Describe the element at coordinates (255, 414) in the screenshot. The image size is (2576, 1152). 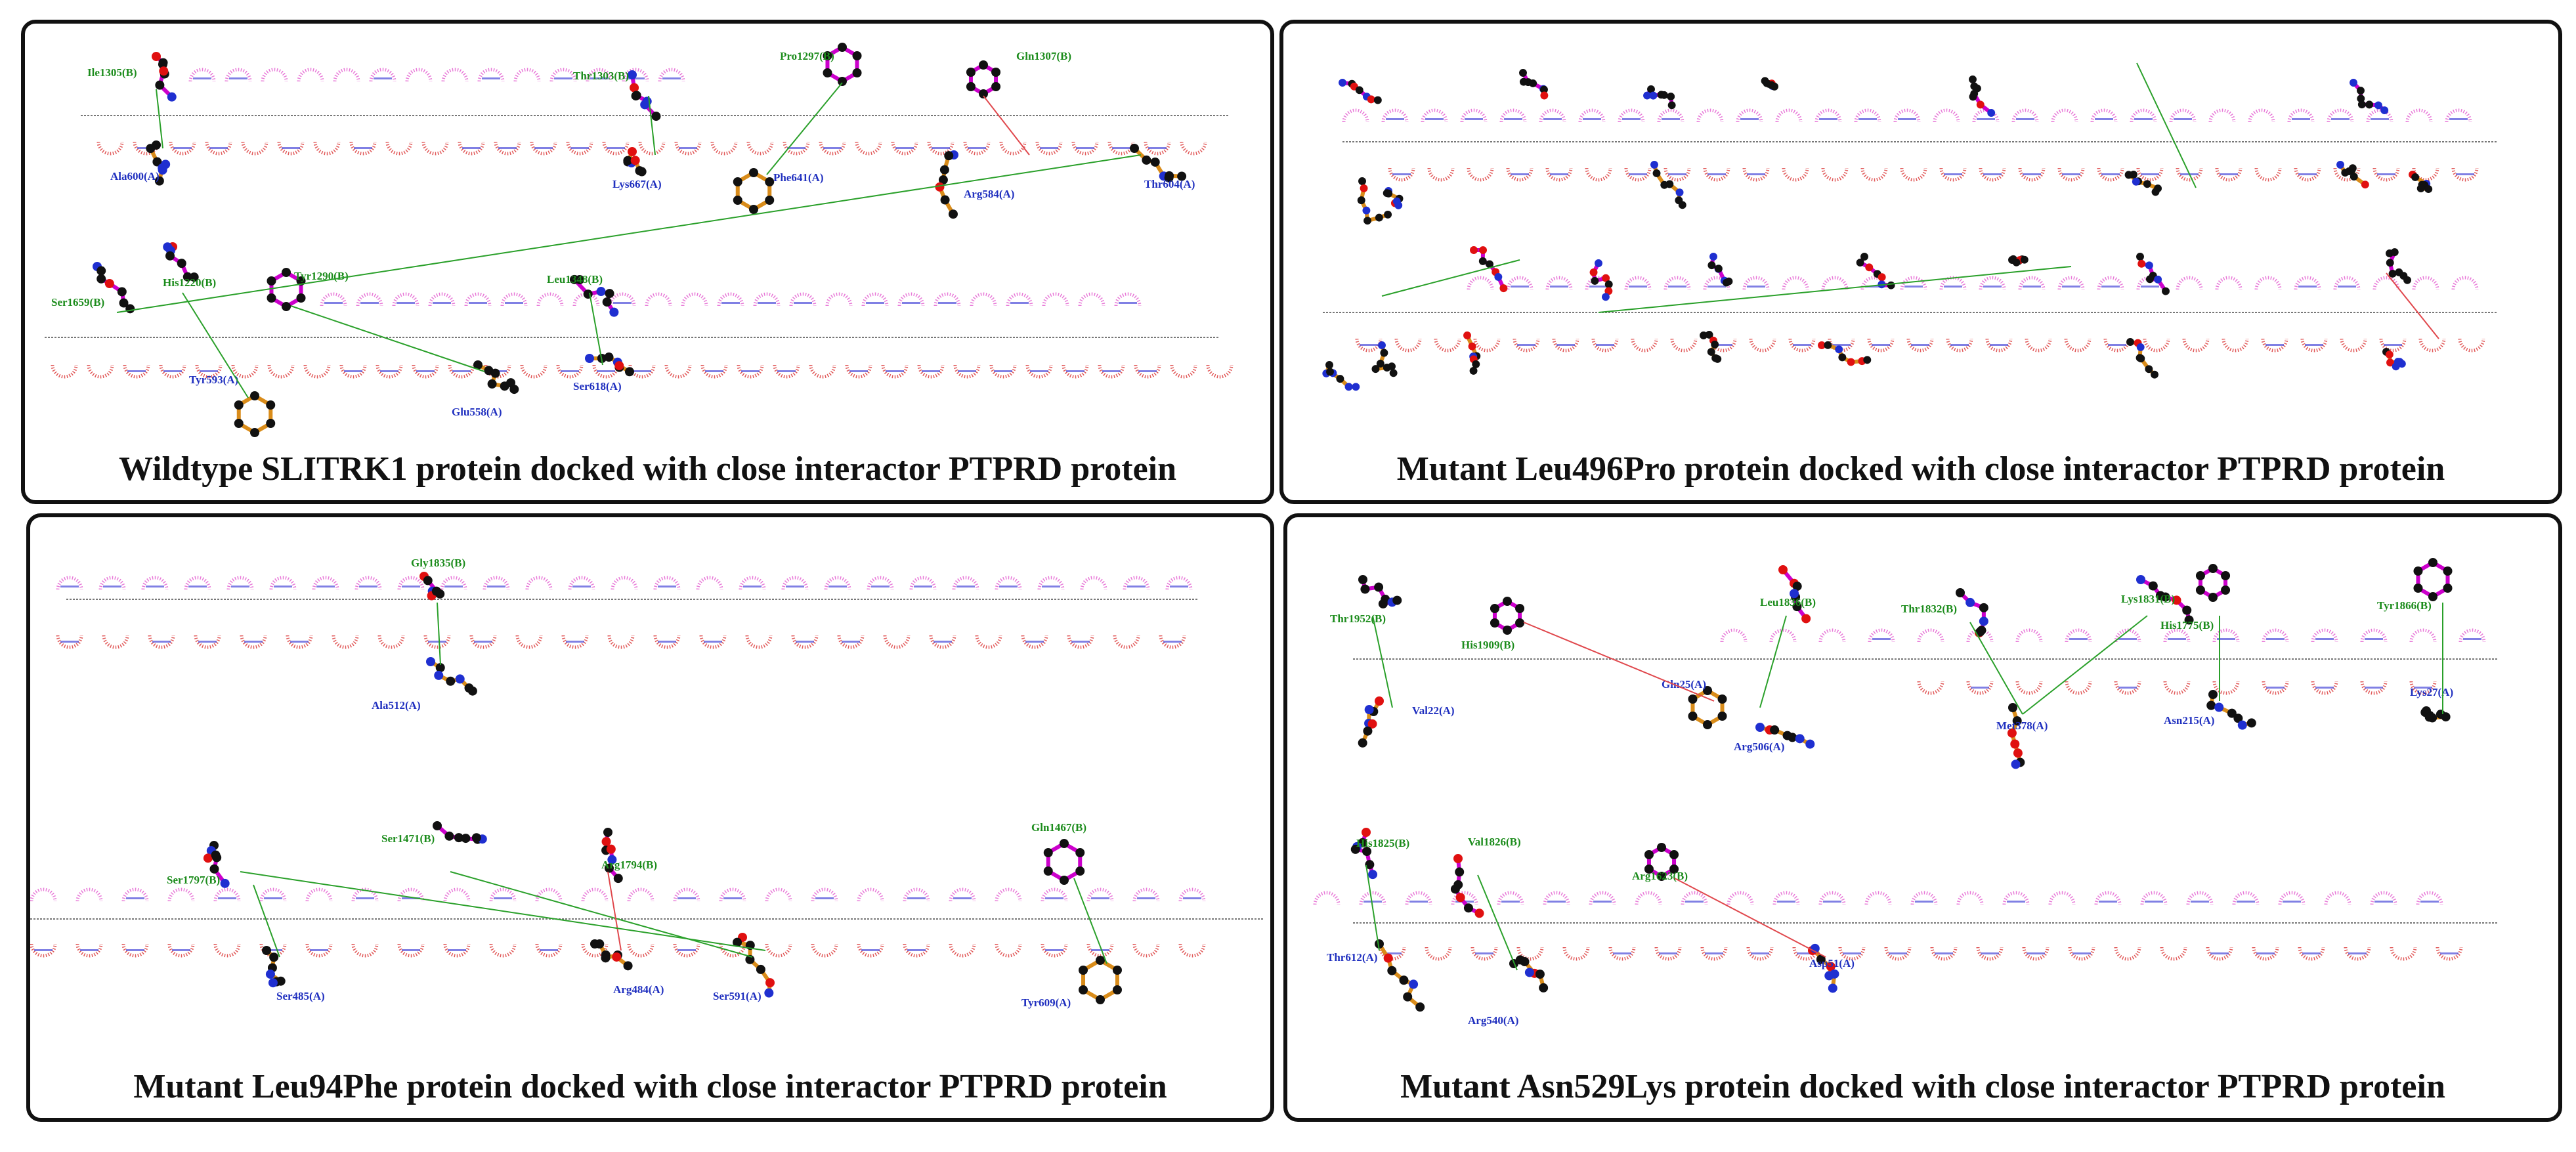
I see `aromatic-ring` at that location.